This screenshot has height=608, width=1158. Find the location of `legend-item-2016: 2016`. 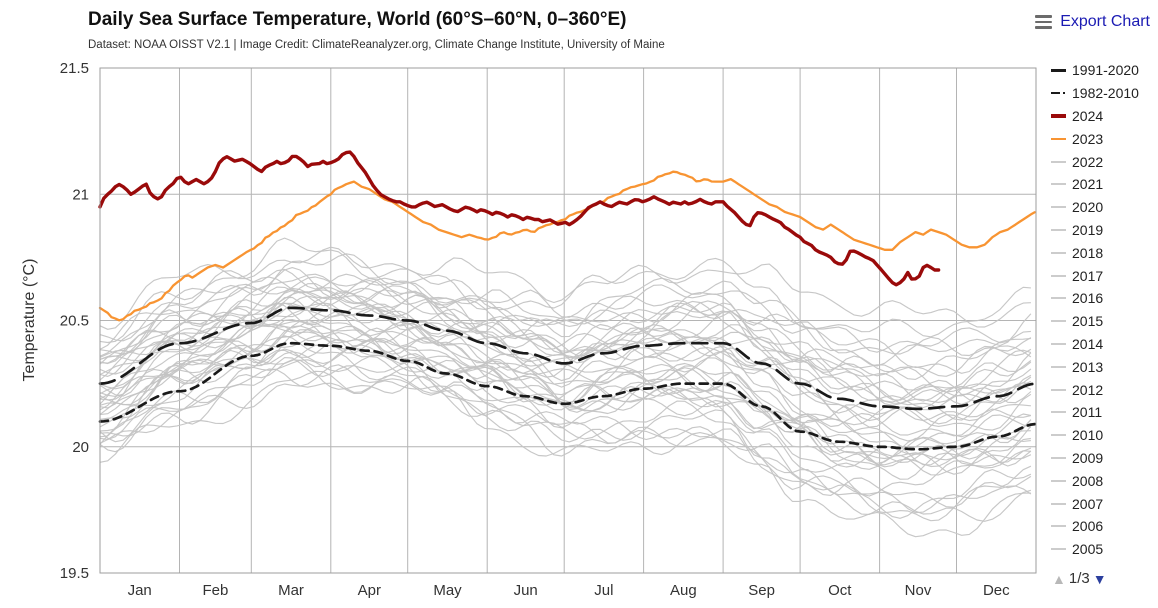

legend-item-2016: 2016 is located at coordinates (1104, 298).